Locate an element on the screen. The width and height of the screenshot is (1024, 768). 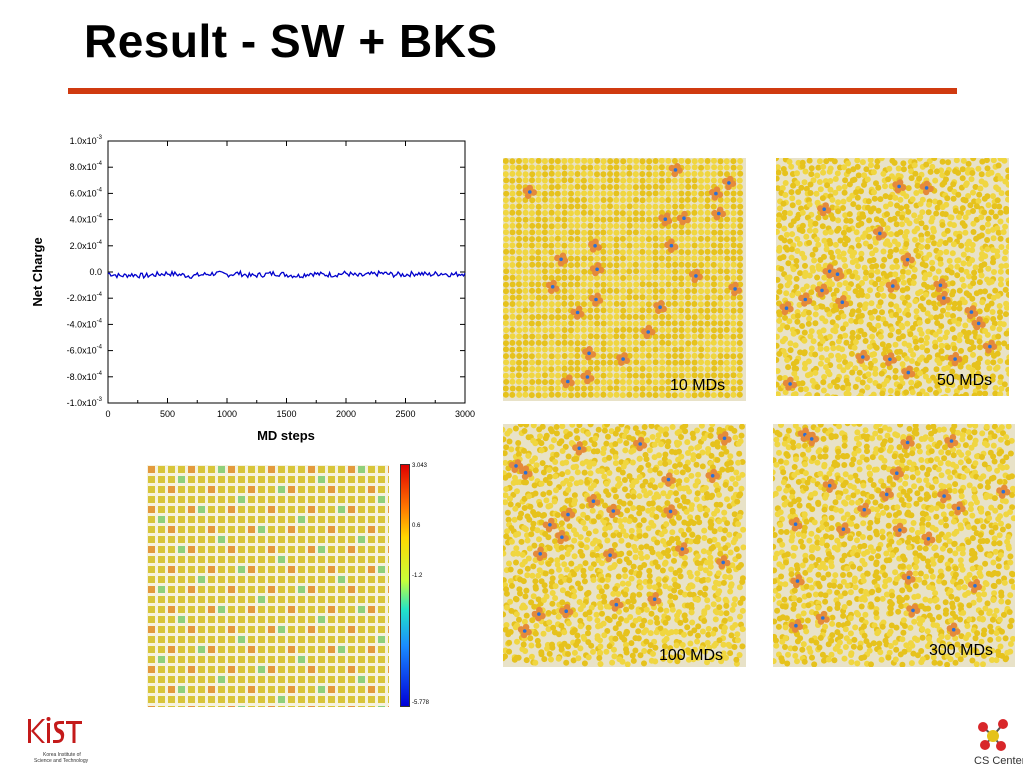
panel-label-100-mds: 100 MDs is located at coordinates (691, 655).